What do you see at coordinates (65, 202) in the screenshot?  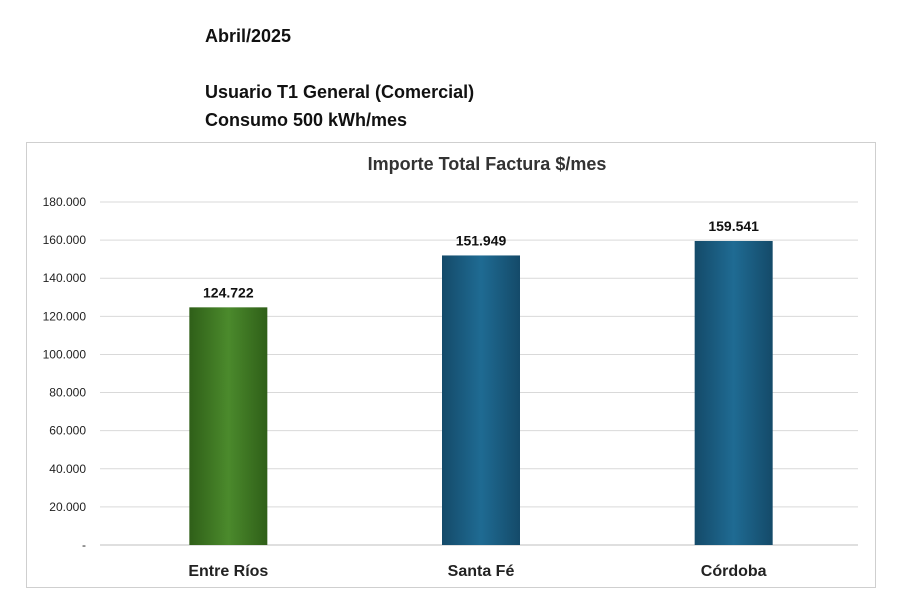 I see `y-tick-label: 180.000` at bounding box center [65, 202].